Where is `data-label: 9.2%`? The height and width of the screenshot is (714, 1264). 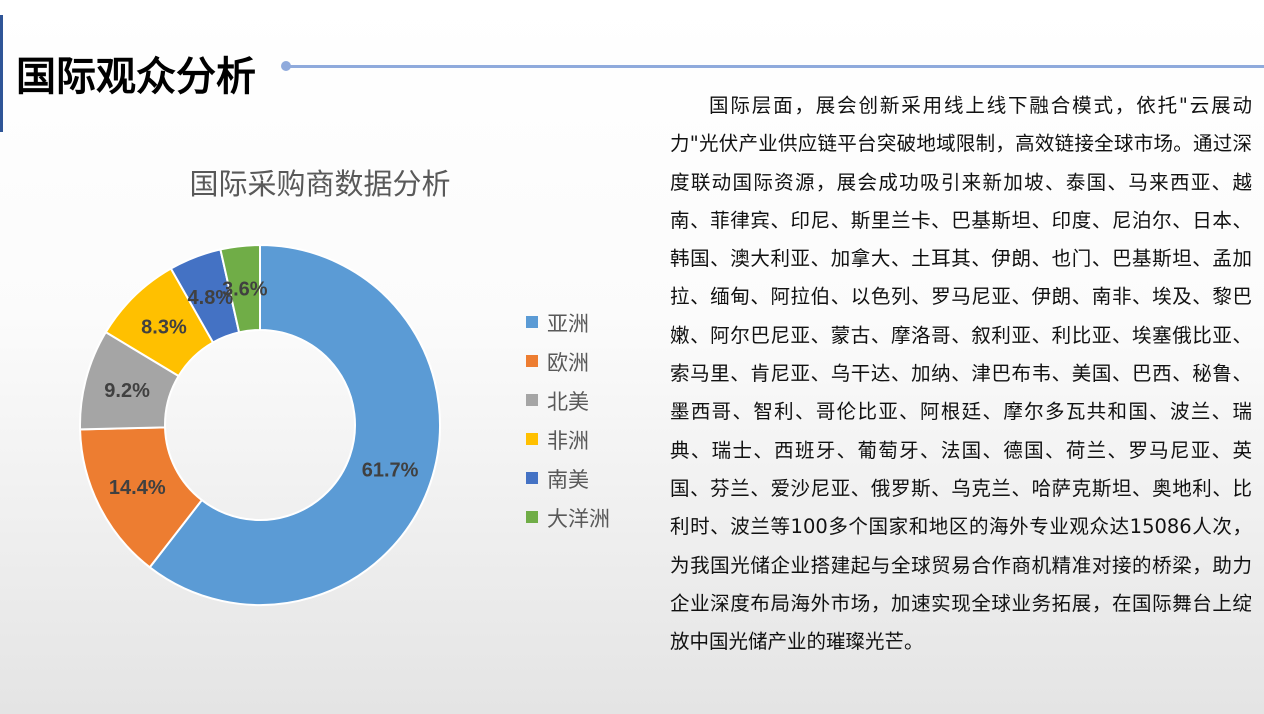
data-label: 9.2% is located at coordinates (127, 391).